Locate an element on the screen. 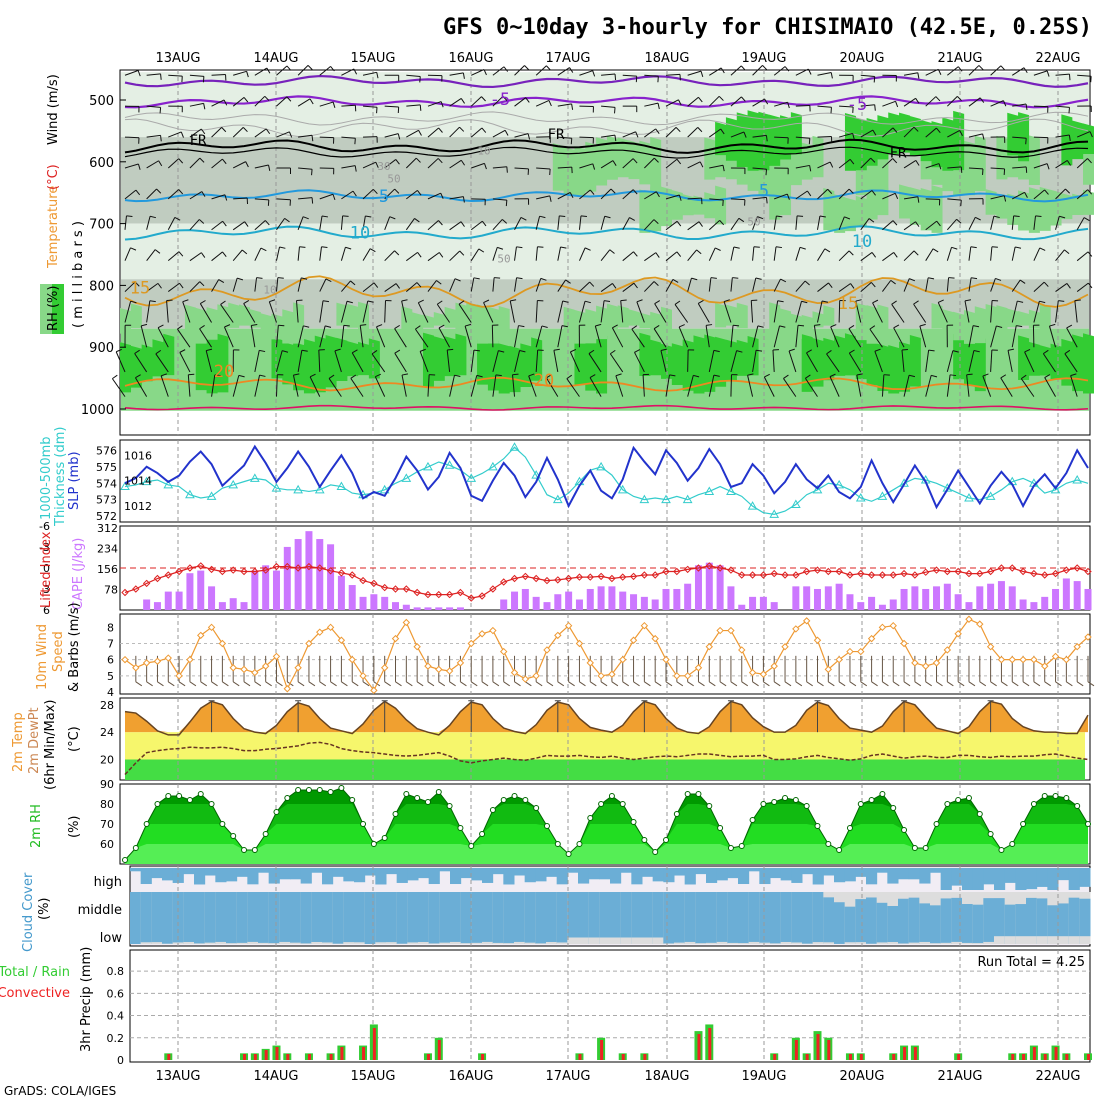 The image size is (1100, 1100). pressure-tick-label: 500 is located at coordinates (101, 101).